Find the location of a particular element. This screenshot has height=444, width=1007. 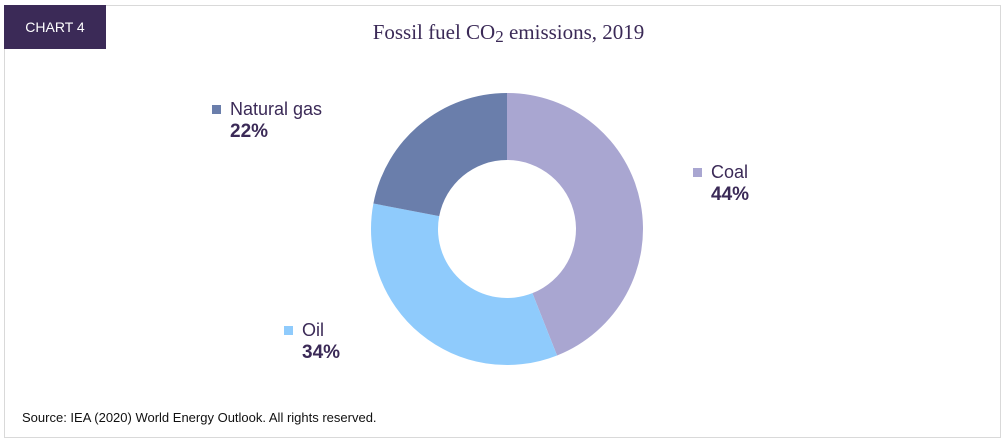

donut-slice-coal is located at coordinates (575, 224).